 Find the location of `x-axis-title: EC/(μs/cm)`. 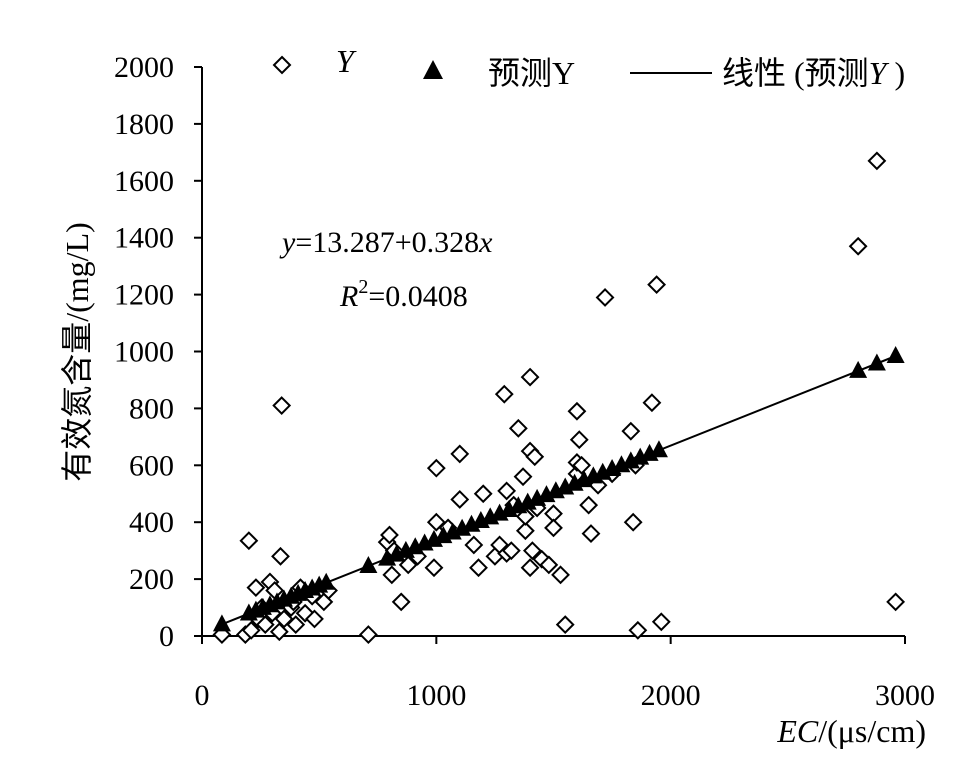

x-axis-title: EC/(μs/cm) is located at coordinates (851, 731).